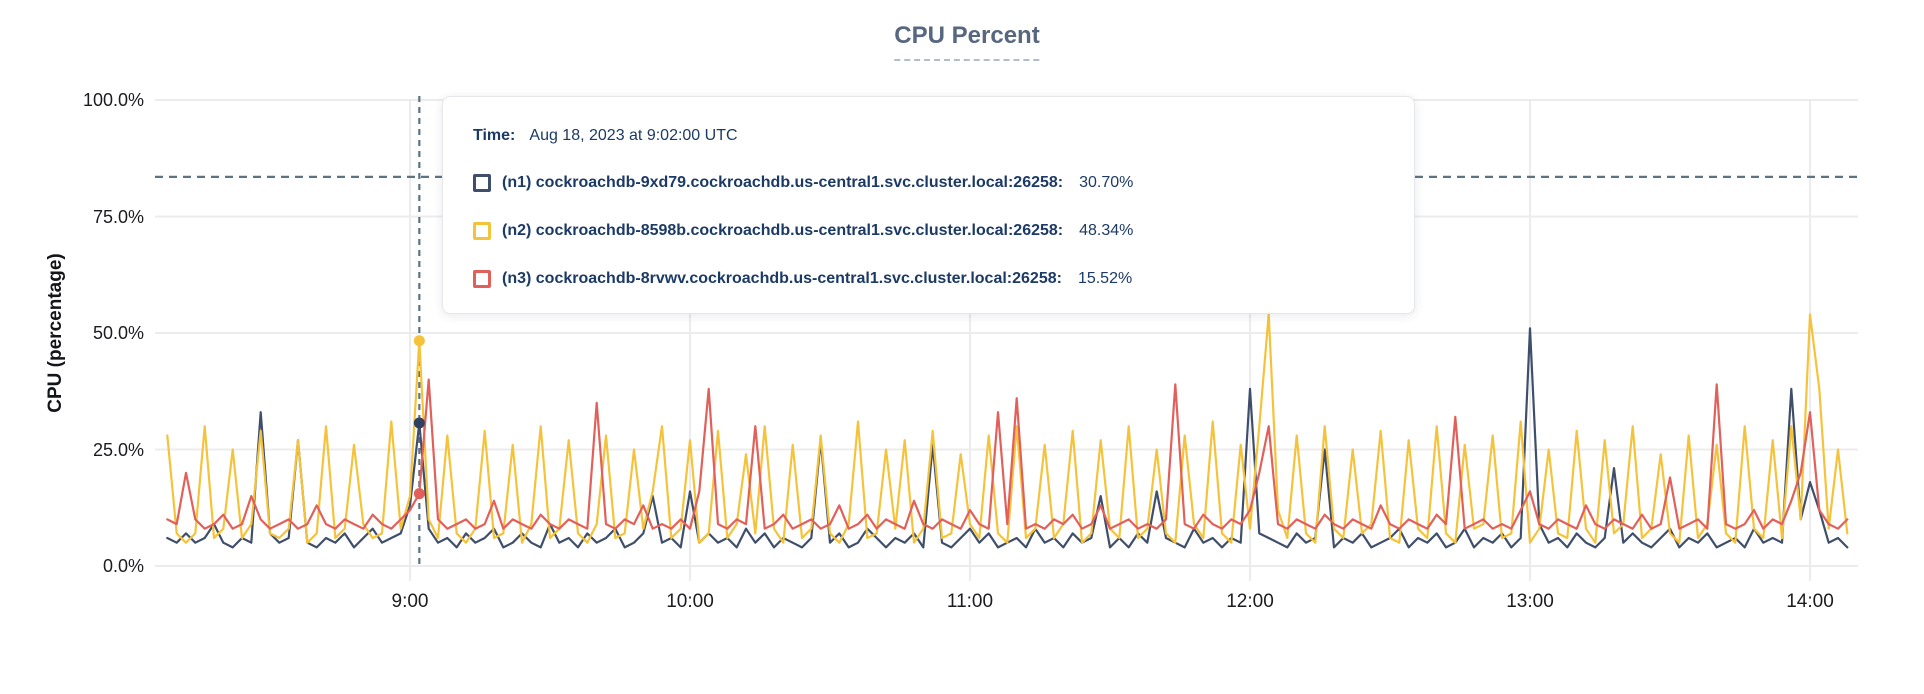 Image resolution: width=1924 pixels, height=694 pixels. I want to click on x-tick-label: 9:00, so click(410, 601).